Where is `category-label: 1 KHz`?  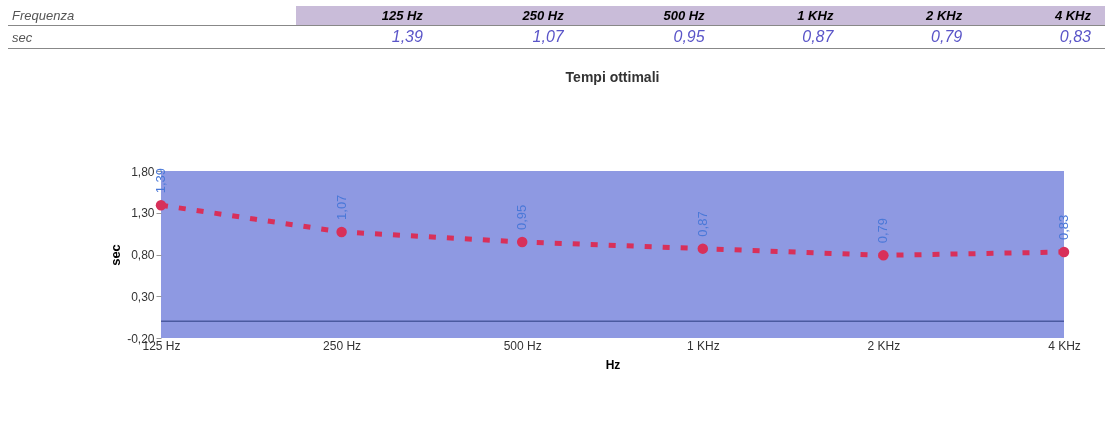 category-label: 1 KHz is located at coordinates (815, 15).